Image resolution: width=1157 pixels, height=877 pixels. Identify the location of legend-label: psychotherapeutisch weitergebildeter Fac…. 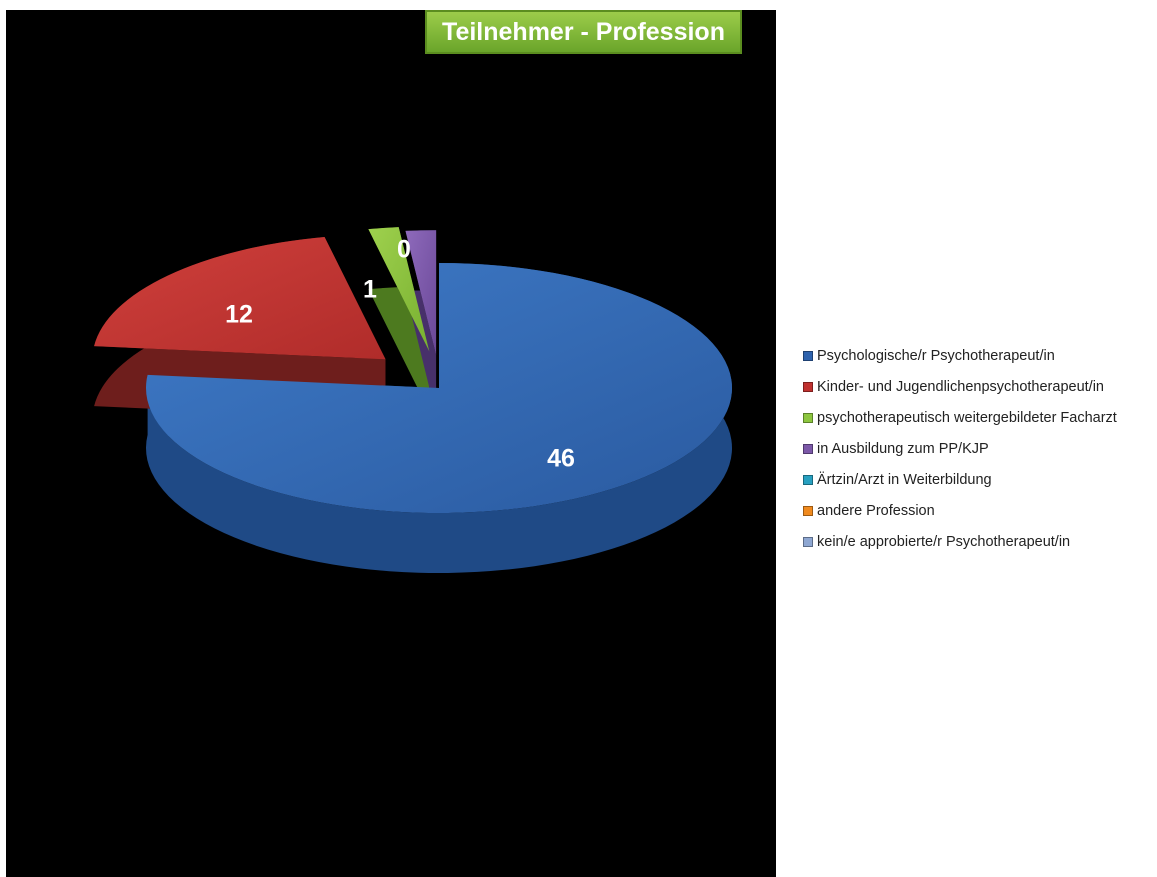
(967, 417).